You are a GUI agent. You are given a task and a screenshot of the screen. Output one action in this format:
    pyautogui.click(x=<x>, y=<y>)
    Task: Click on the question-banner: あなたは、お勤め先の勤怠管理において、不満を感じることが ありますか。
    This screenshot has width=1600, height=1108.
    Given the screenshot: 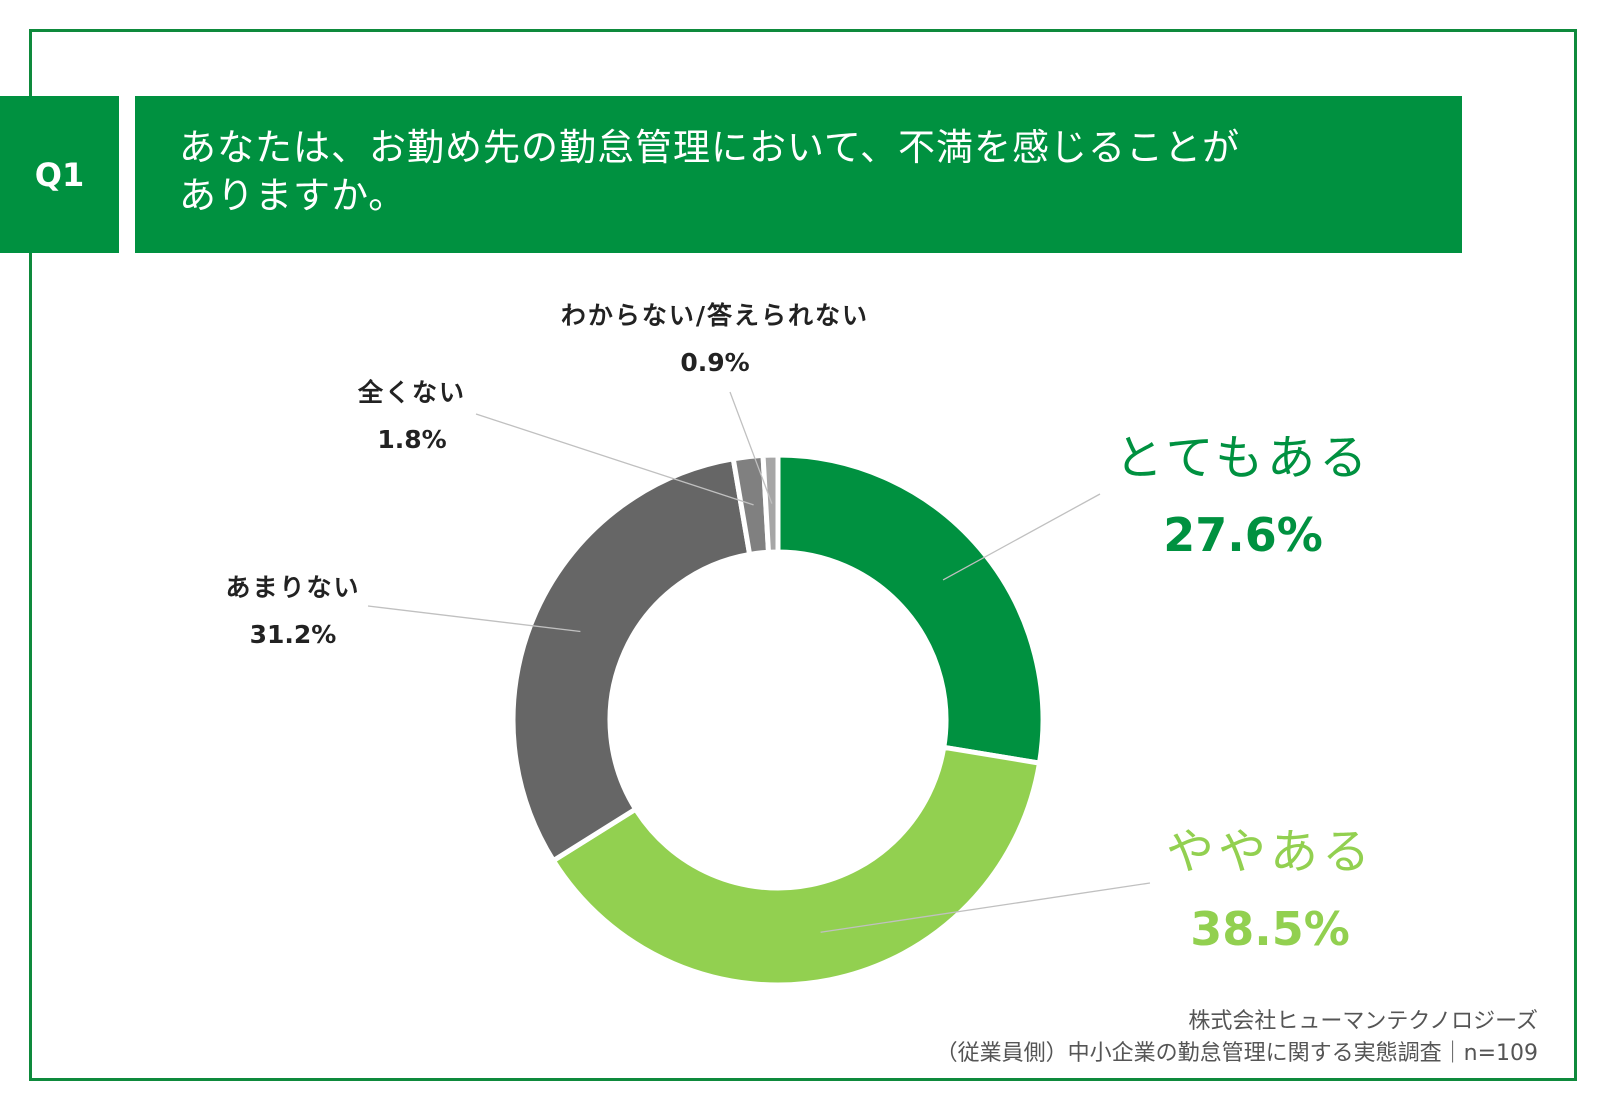 What is the action you would take?
    pyautogui.click(x=798, y=174)
    